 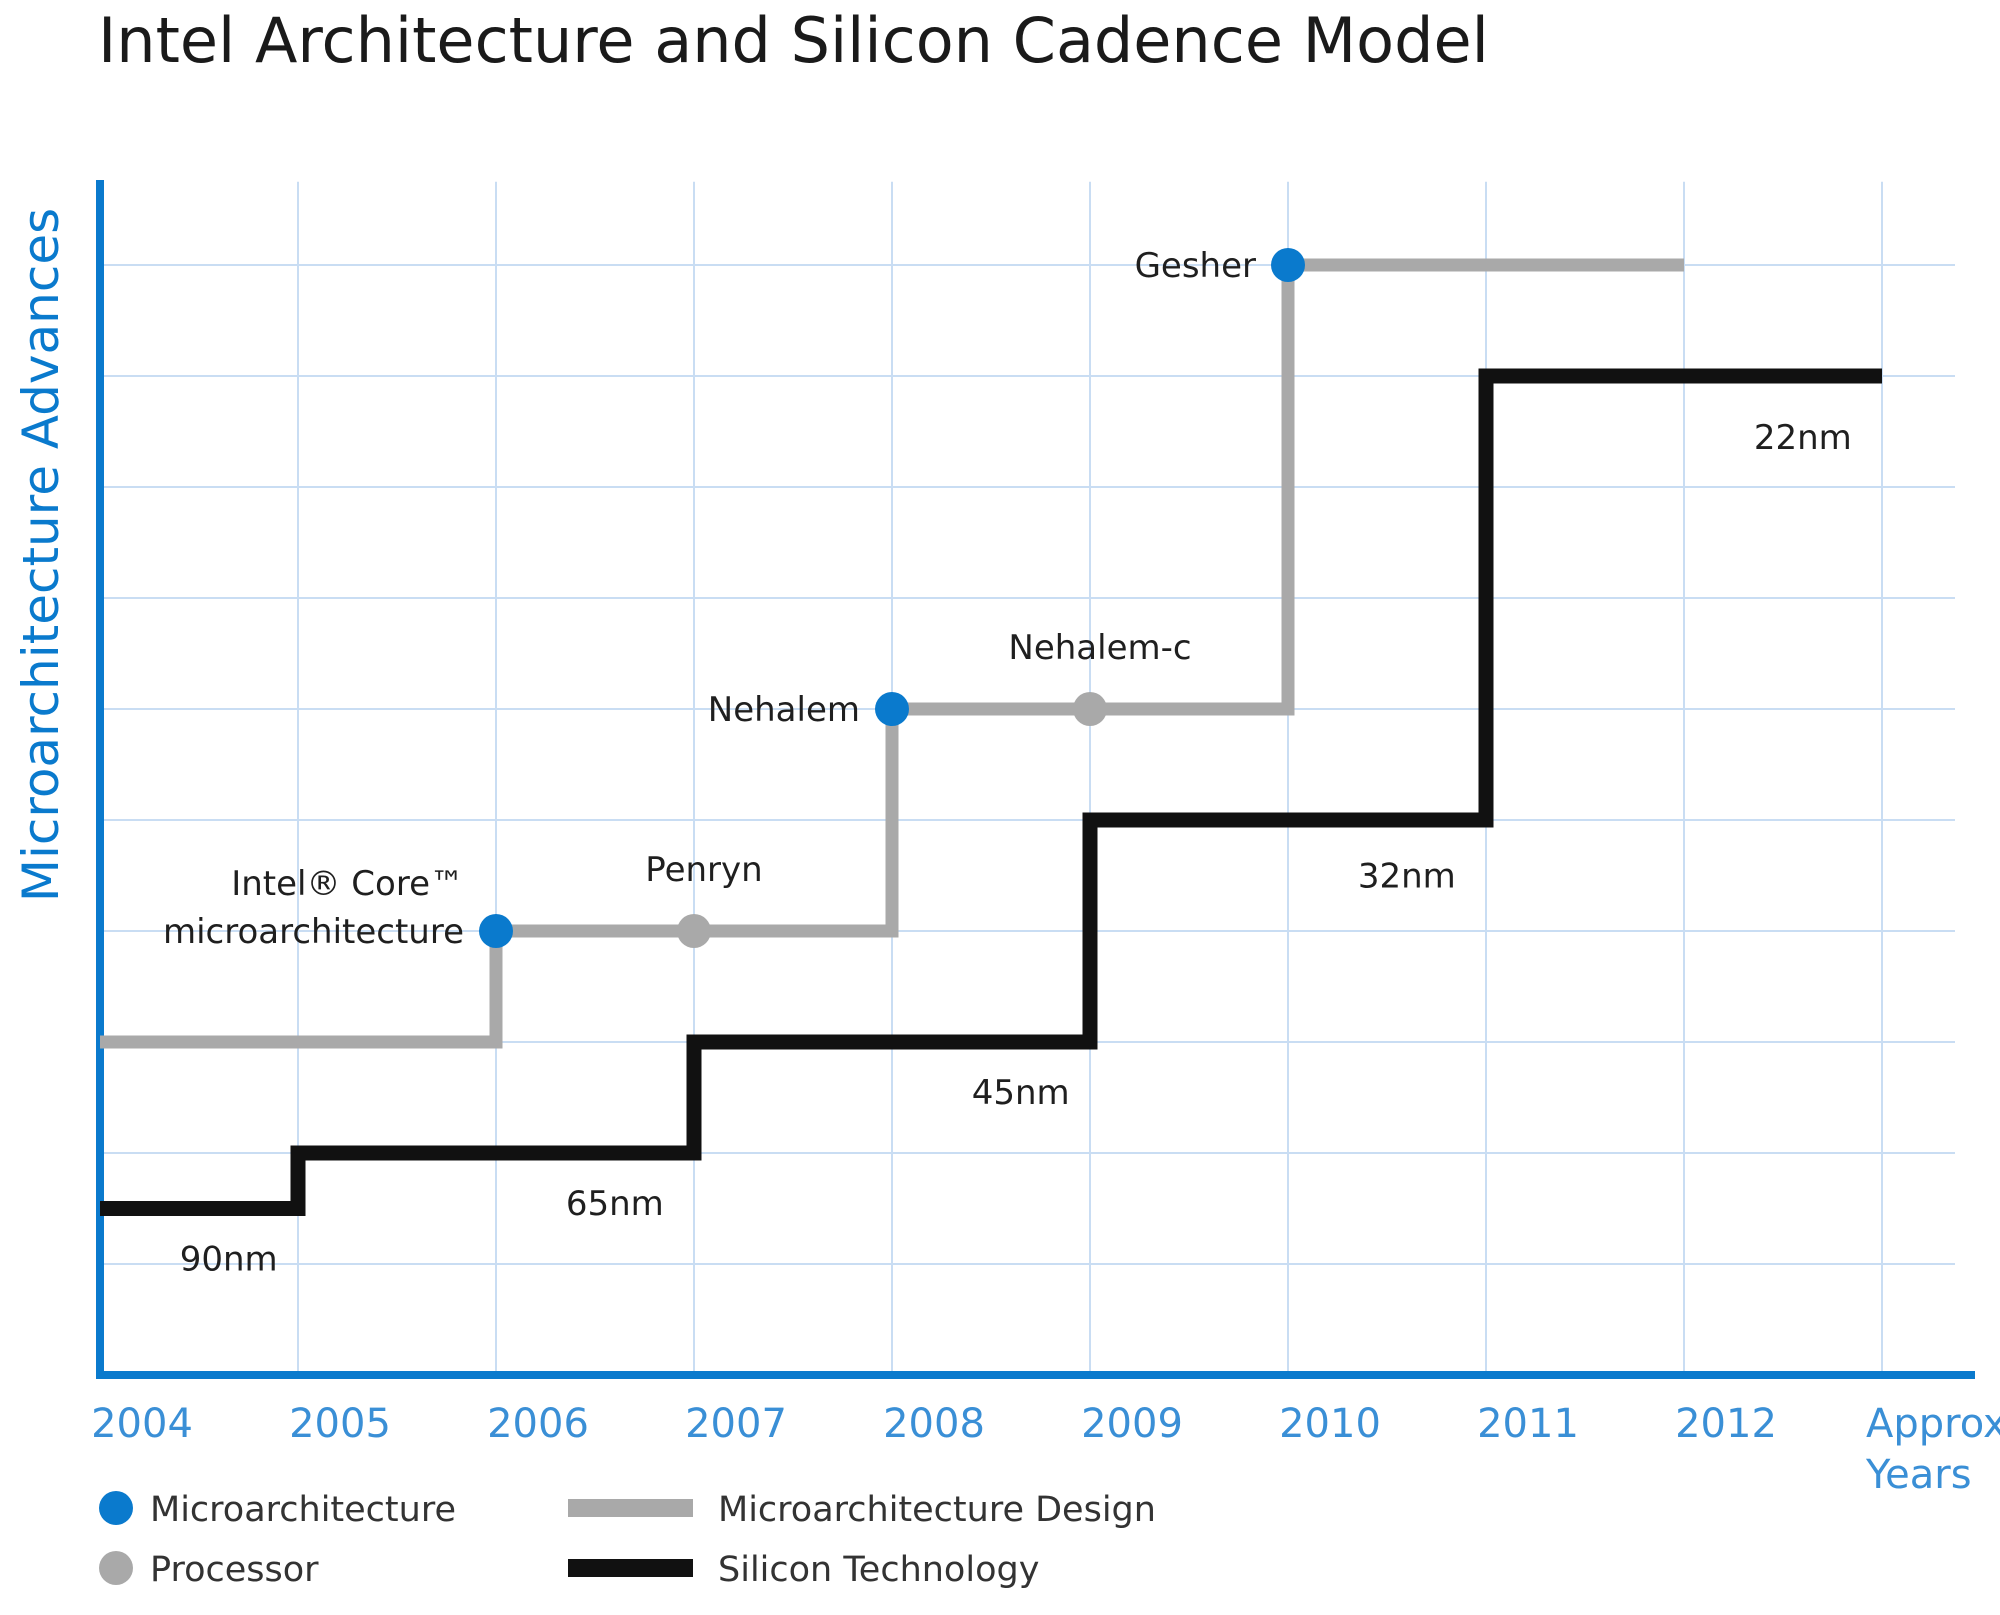 I want to click on legend-label-microarchitecture-design: Microarchitecture Design, so click(x=937, y=1510).